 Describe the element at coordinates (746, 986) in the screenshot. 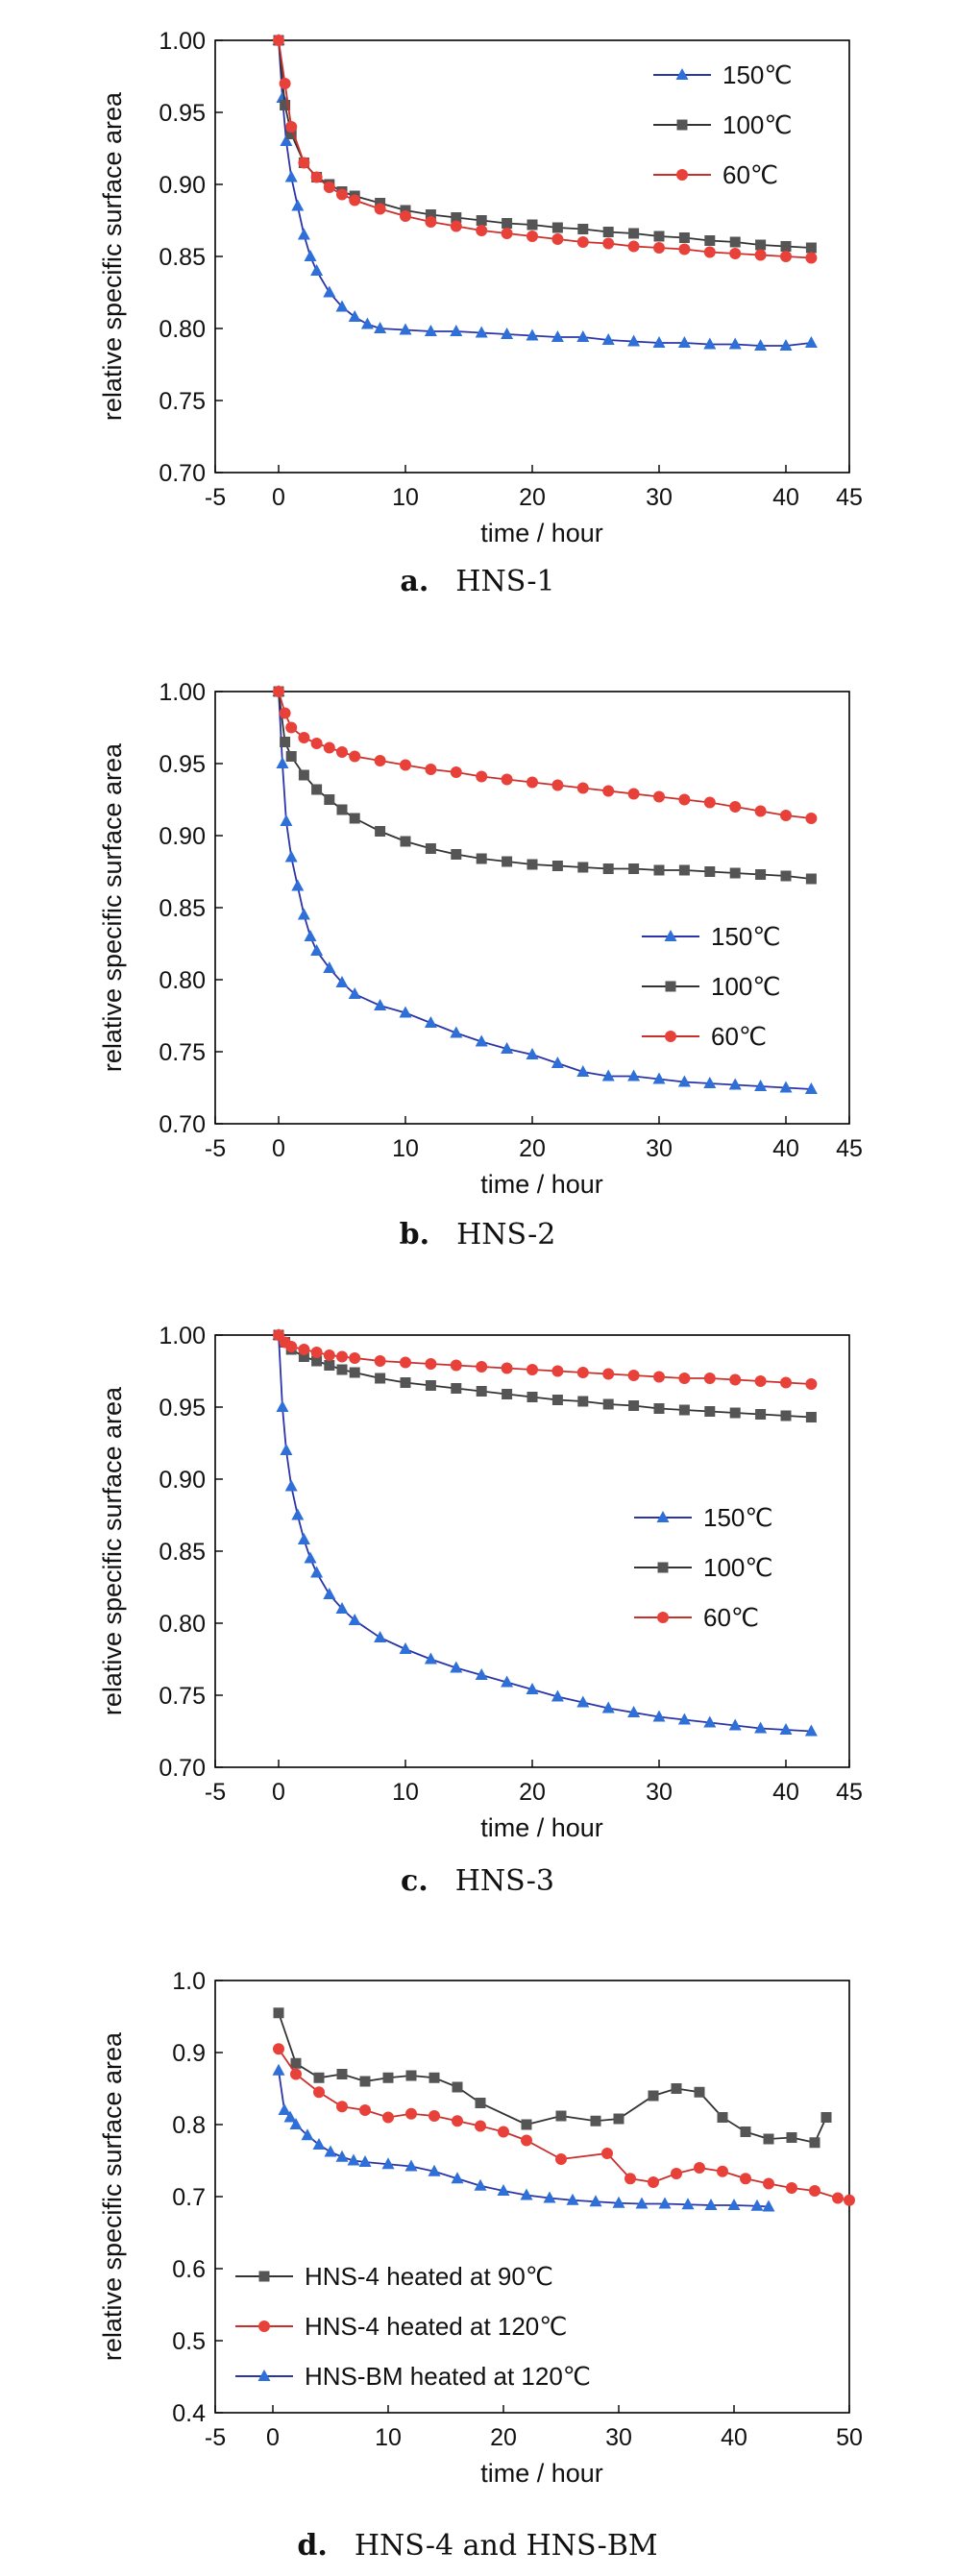

I see `legend-label: 100℃` at that location.